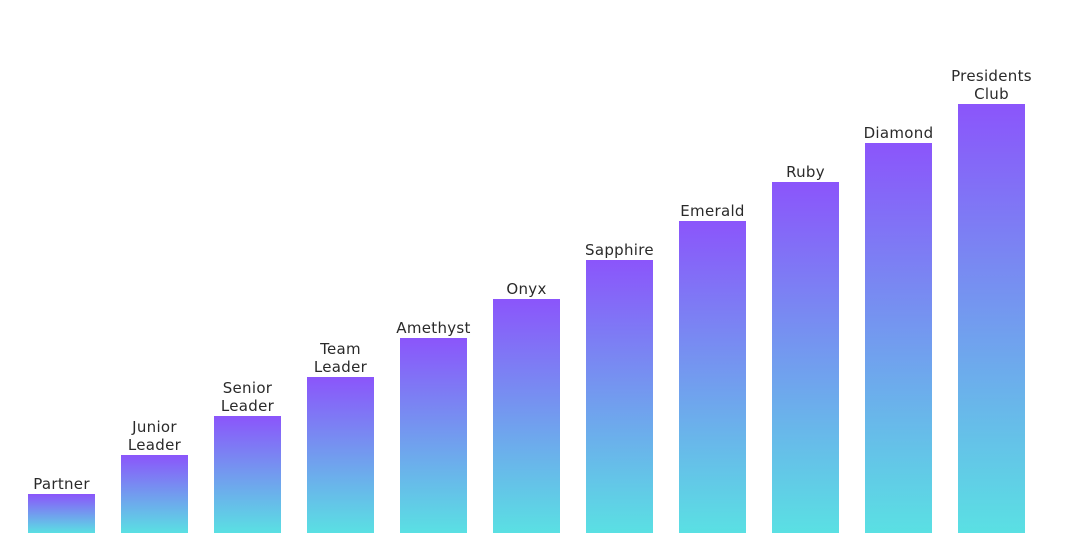 The width and height of the screenshot is (1080, 534). What do you see at coordinates (61, 513) in the screenshot?
I see `bar-partner` at bounding box center [61, 513].